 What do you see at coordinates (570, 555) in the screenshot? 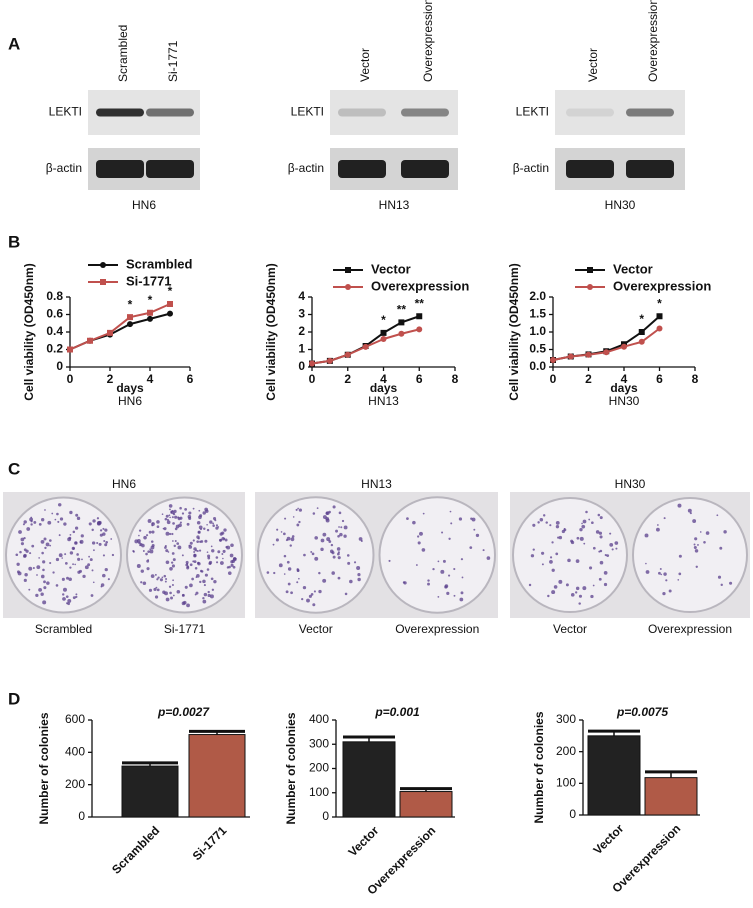
I see `plate` at bounding box center [570, 555].